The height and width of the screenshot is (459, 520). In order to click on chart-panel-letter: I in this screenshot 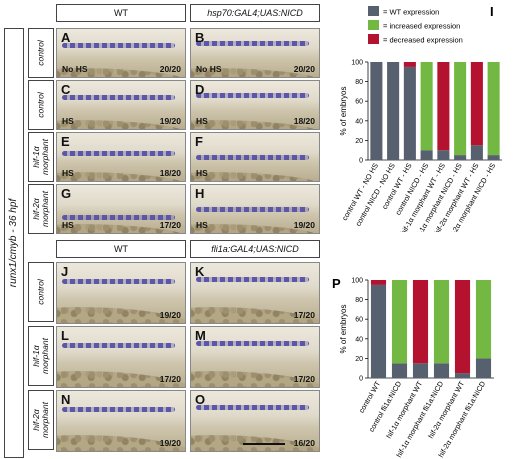, I will do `click(492, 11)`.